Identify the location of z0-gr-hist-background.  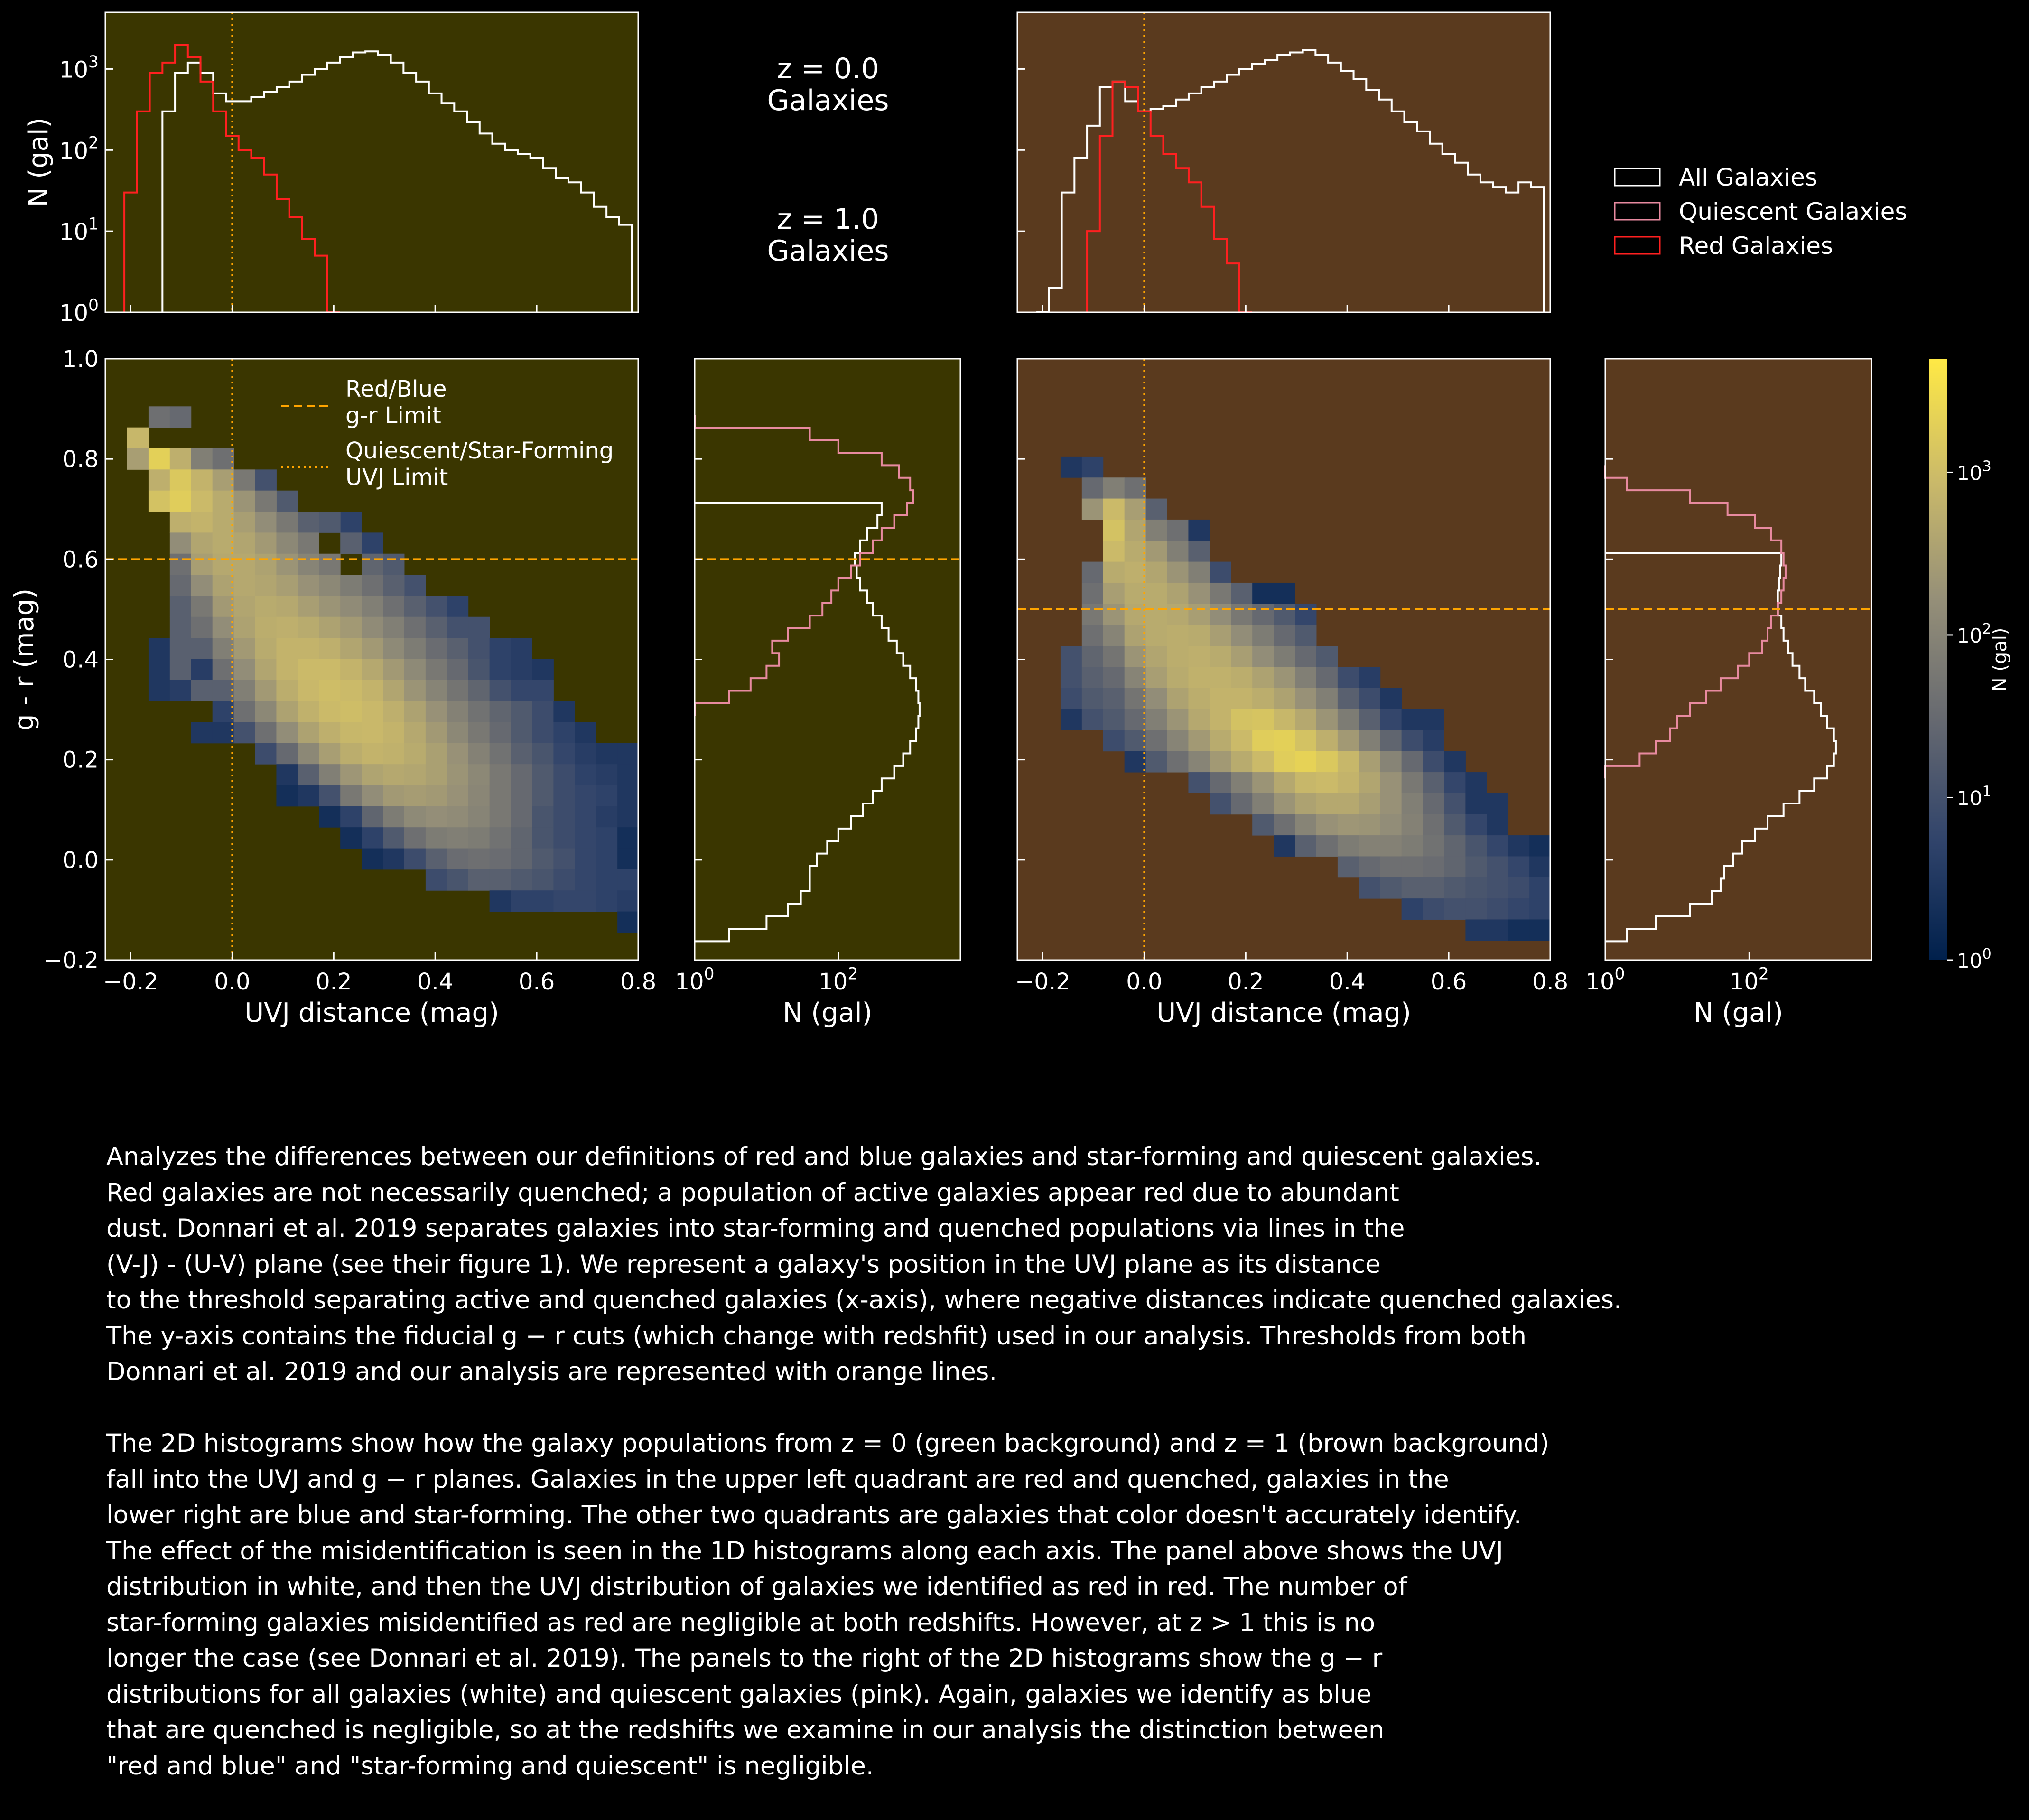
(827, 659).